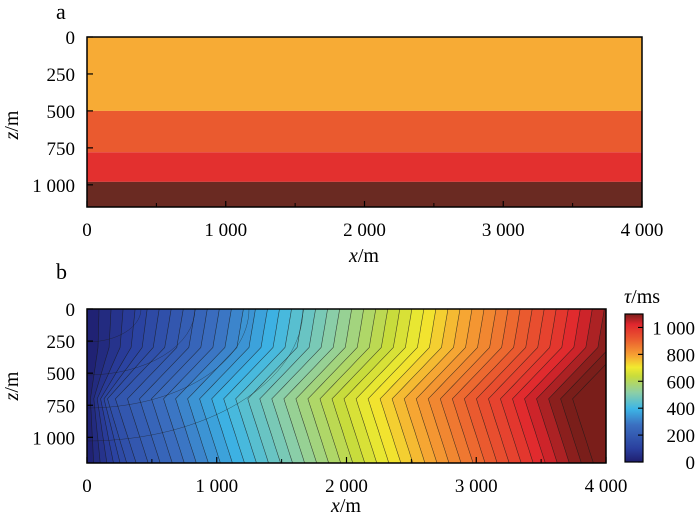 The height and width of the screenshot is (518, 700). What do you see at coordinates (681, 409) in the screenshot?
I see `colorbar-tick-label: 400` at bounding box center [681, 409].